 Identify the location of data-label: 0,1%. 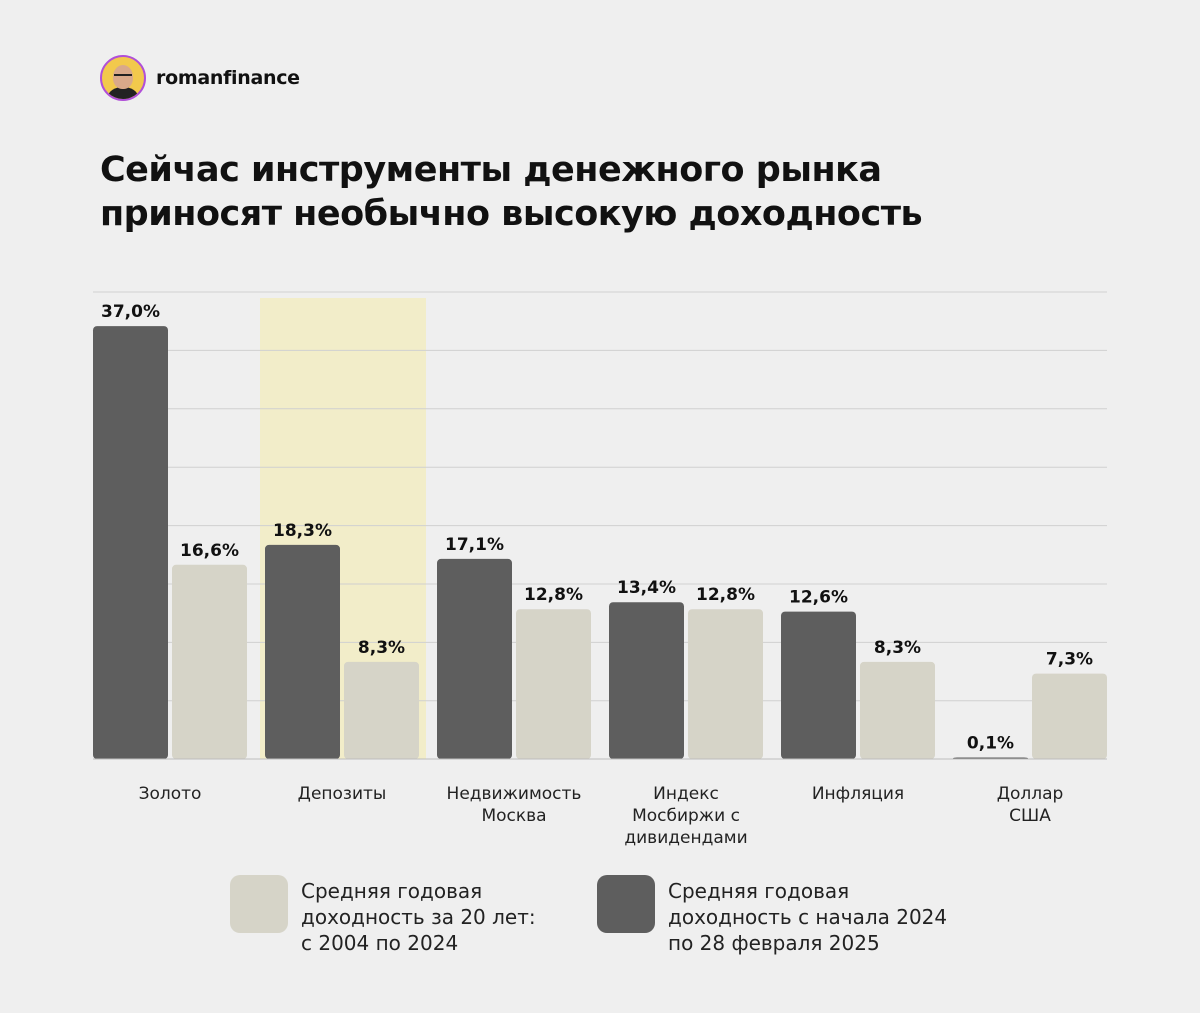
(990, 744).